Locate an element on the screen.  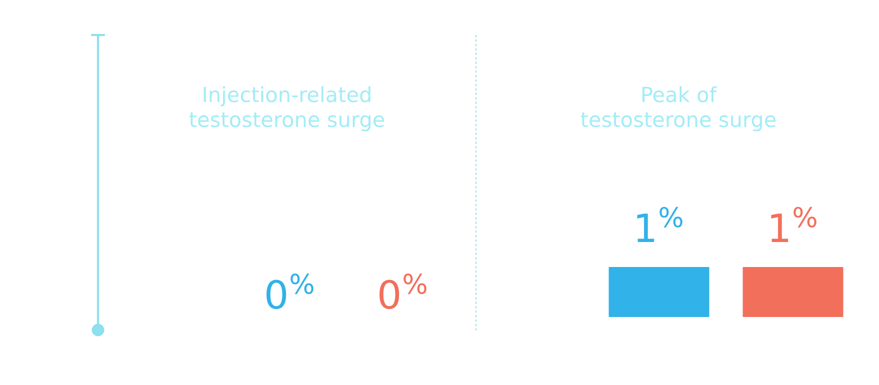
chart-title: Peak of testosterone surge is located at coordinates (678, 109).